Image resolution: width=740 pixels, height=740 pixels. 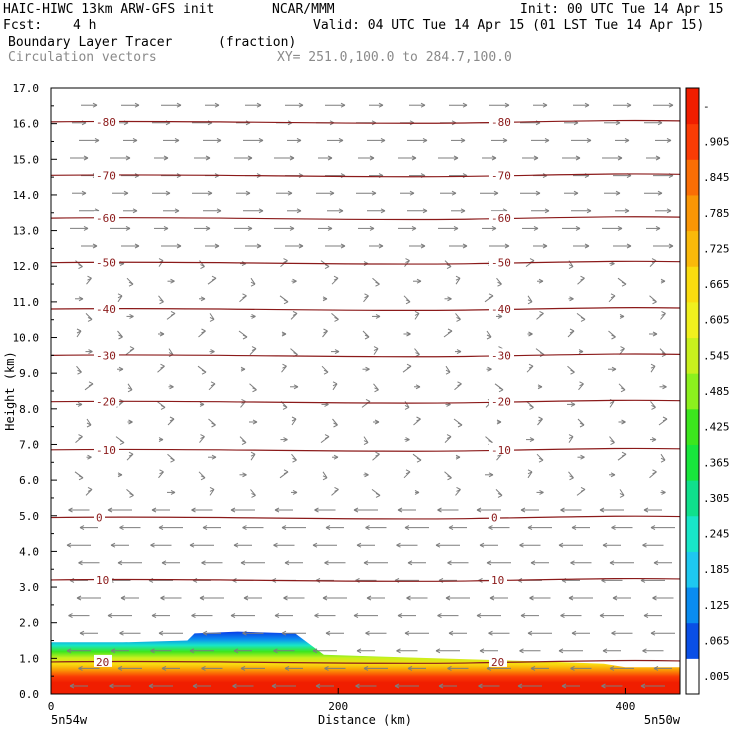 What do you see at coordinates (99, 518) in the screenshot?
I see `isotherm-label-left: 0` at bounding box center [99, 518].